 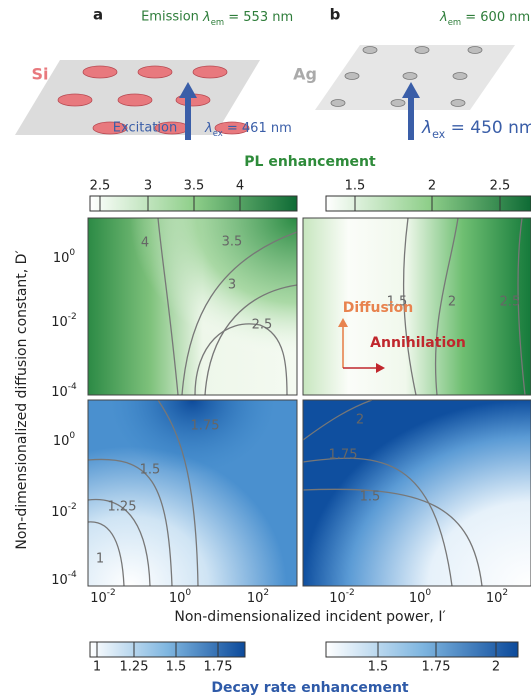 What do you see at coordinates (488, 128) in the screenshot?
I see `wavelength-text: = 450 nm` at bounding box center [488, 128].